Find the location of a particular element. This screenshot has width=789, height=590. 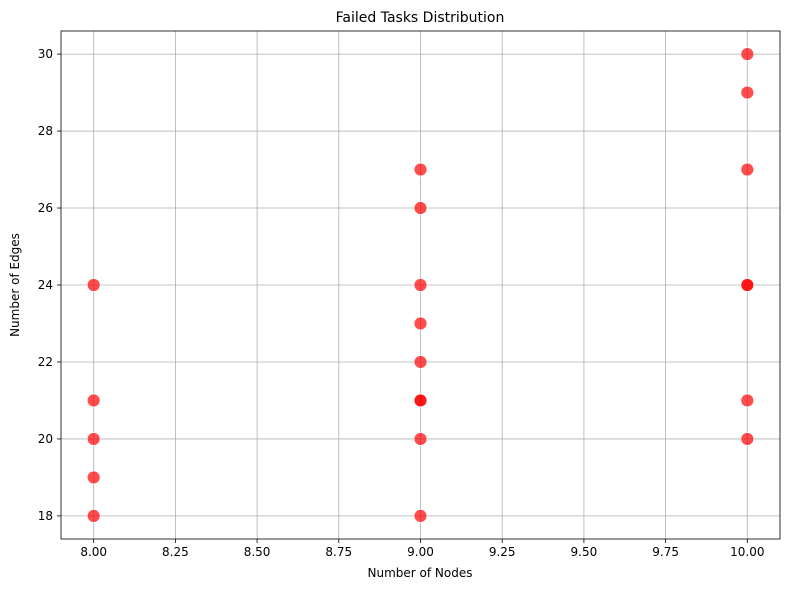

y-tick-label: 28 is located at coordinates (45, 131).